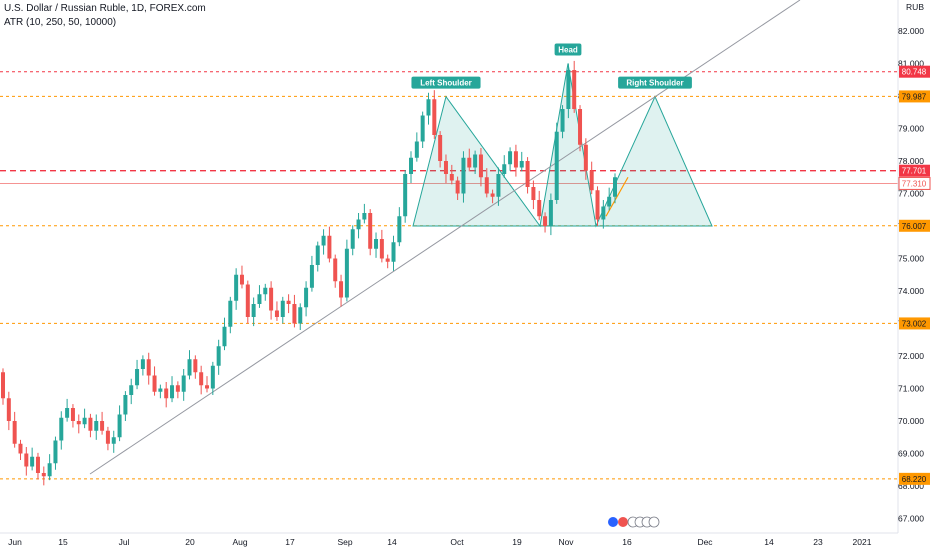  What do you see at coordinates (911, 454) in the screenshot?
I see `y-tick-label: 69.000` at bounding box center [911, 454].